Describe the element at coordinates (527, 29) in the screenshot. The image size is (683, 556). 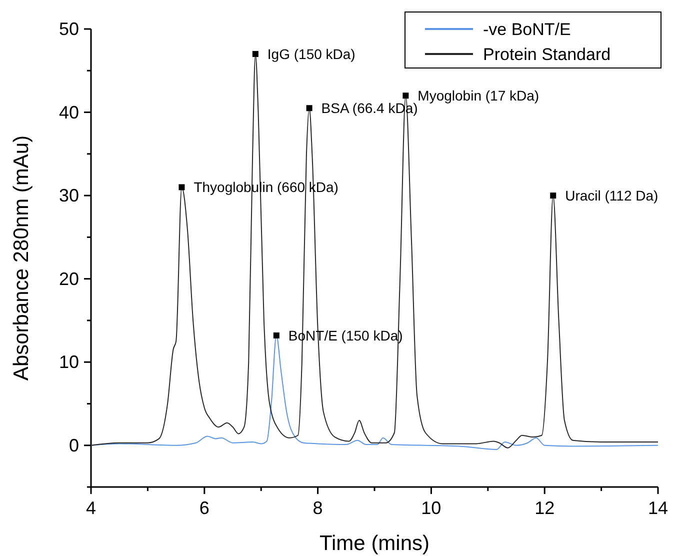
I see `legend-label: -ve BoNT/E` at that location.